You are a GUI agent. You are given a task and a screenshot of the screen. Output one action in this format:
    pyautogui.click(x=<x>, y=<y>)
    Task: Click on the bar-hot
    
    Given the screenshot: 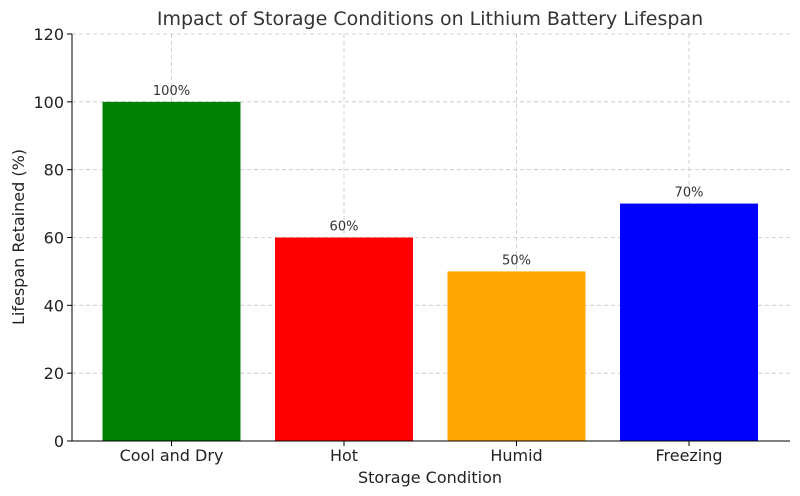 What is the action you would take?
    pyautogui.click(x=344, y=339)
    